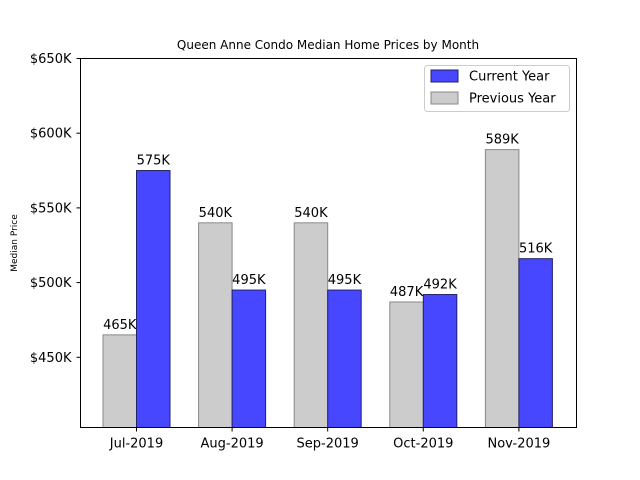 This screenshot has height=480, width=640. Describe the element at coordinates (15, 243) in the screenshot. I see `y-axis-label: Median Price` at that location.